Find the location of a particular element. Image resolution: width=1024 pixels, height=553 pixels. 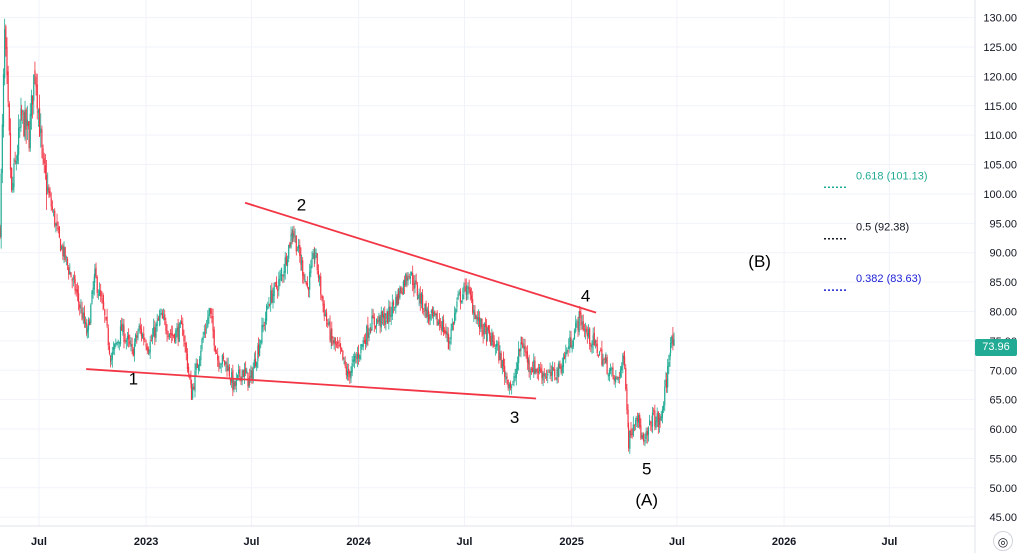

y-tick-label: 45.00 is located at coordinates (1003, 518).